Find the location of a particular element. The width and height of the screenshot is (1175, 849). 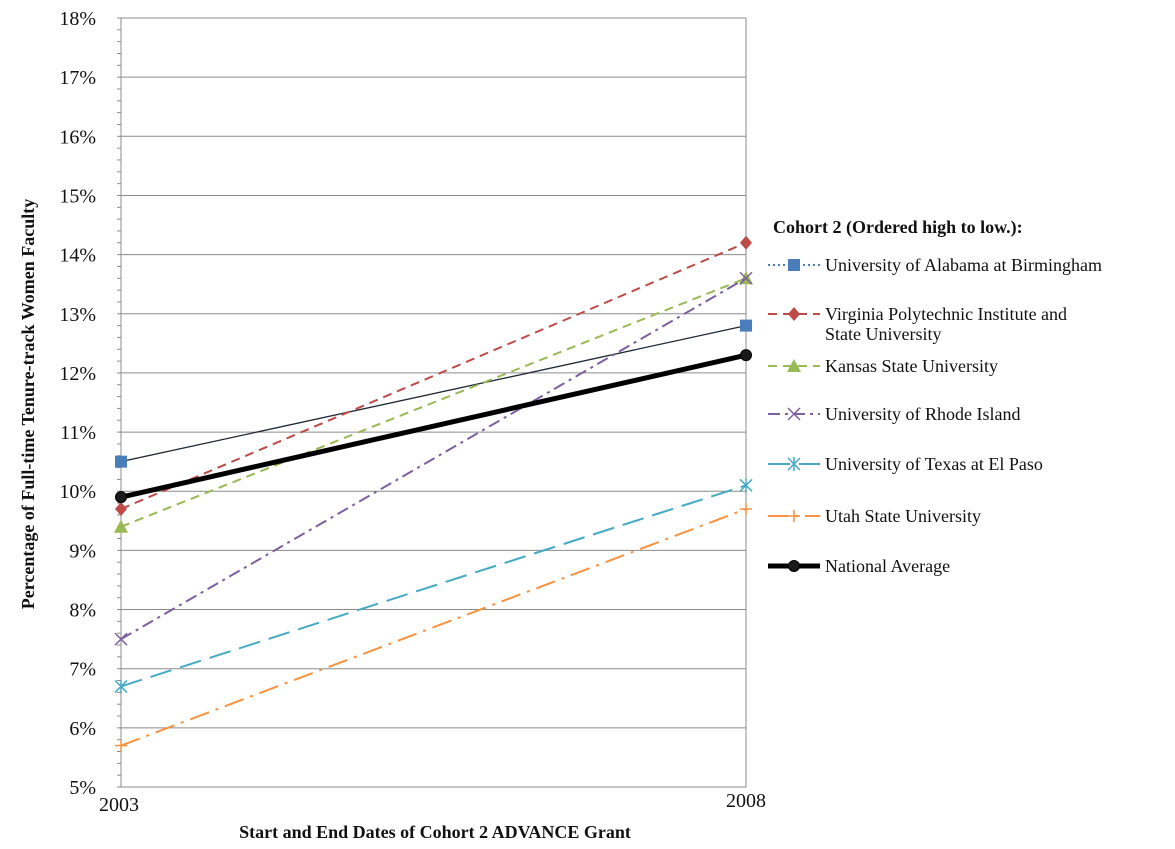

y-tick-label: 14% is located at coordinates (77, 256).